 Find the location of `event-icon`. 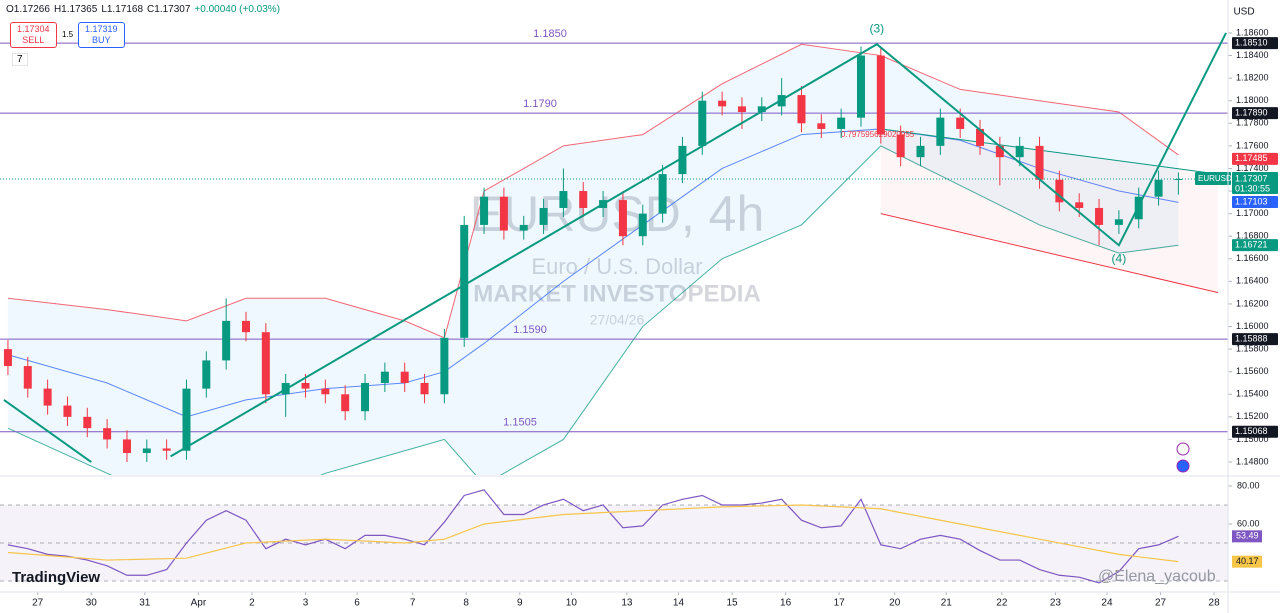

event-icon is located at coordinates (1183, 466).